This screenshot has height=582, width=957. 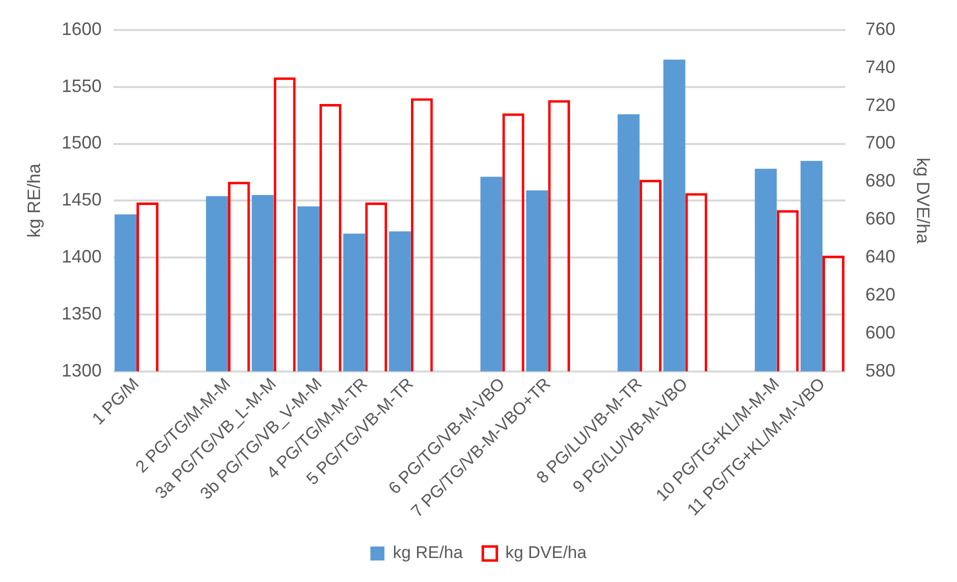 I want to click on y-tick-label: 1500, so click(x=82, y=142).